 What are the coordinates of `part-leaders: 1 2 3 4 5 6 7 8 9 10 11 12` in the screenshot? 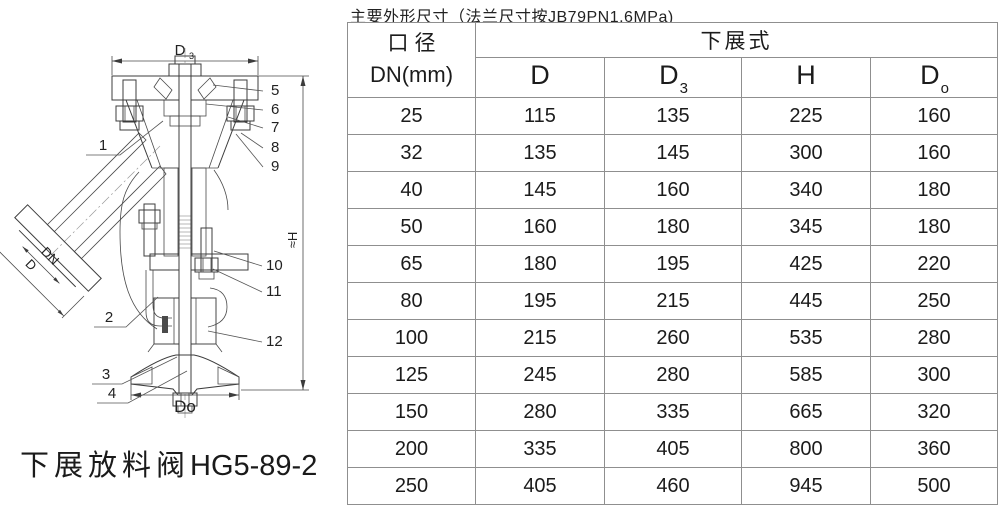 It's located at (184, 243).